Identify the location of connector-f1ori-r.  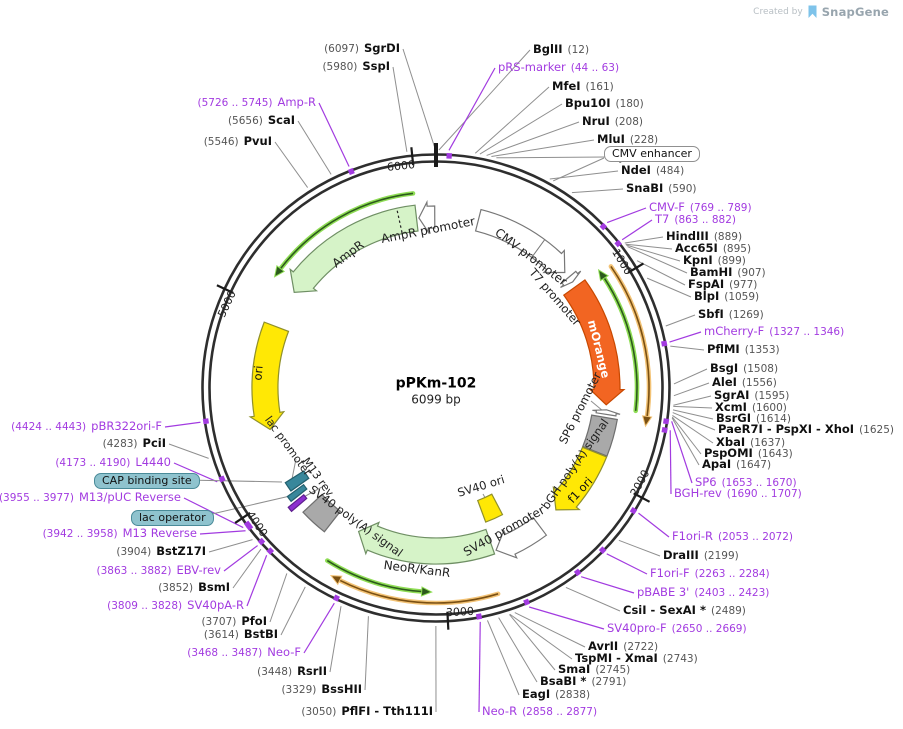
(654, 525).